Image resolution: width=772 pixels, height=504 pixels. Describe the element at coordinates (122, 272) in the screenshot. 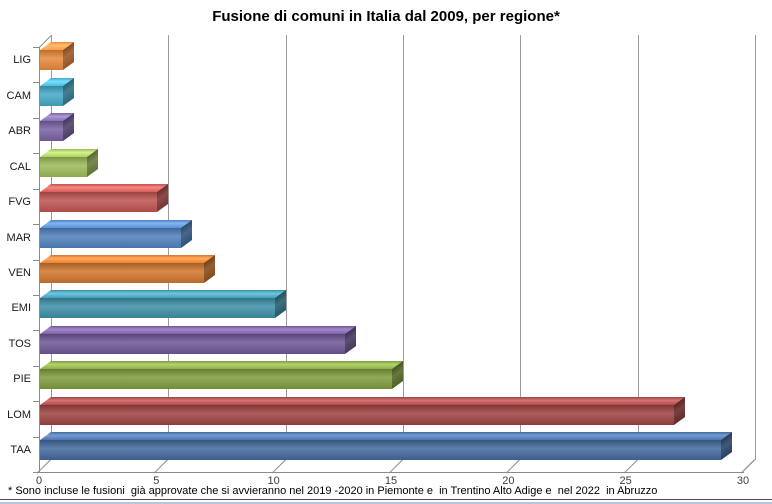

I see `bar-ven` at that location.